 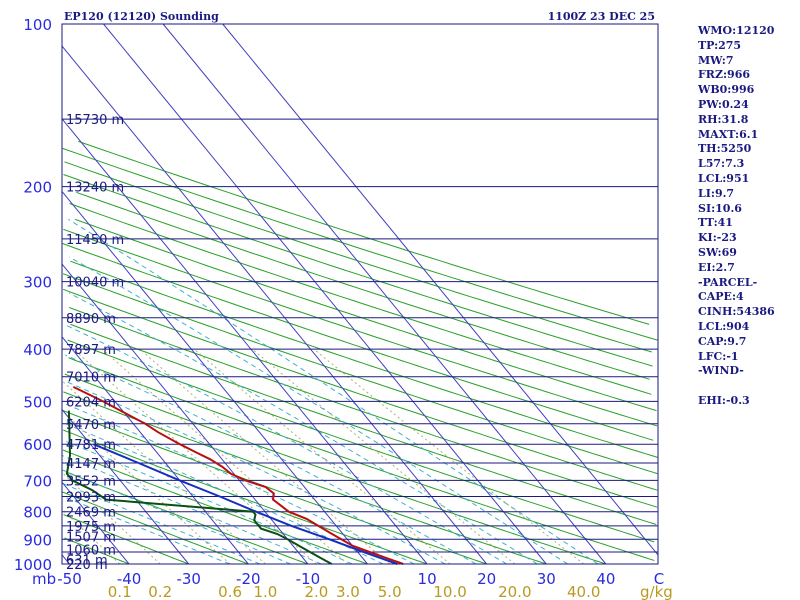 What do you see at coordinates (726, 90) in the screenshot?
I see `index-line: WB0:996` at bounding box center [726, 90].